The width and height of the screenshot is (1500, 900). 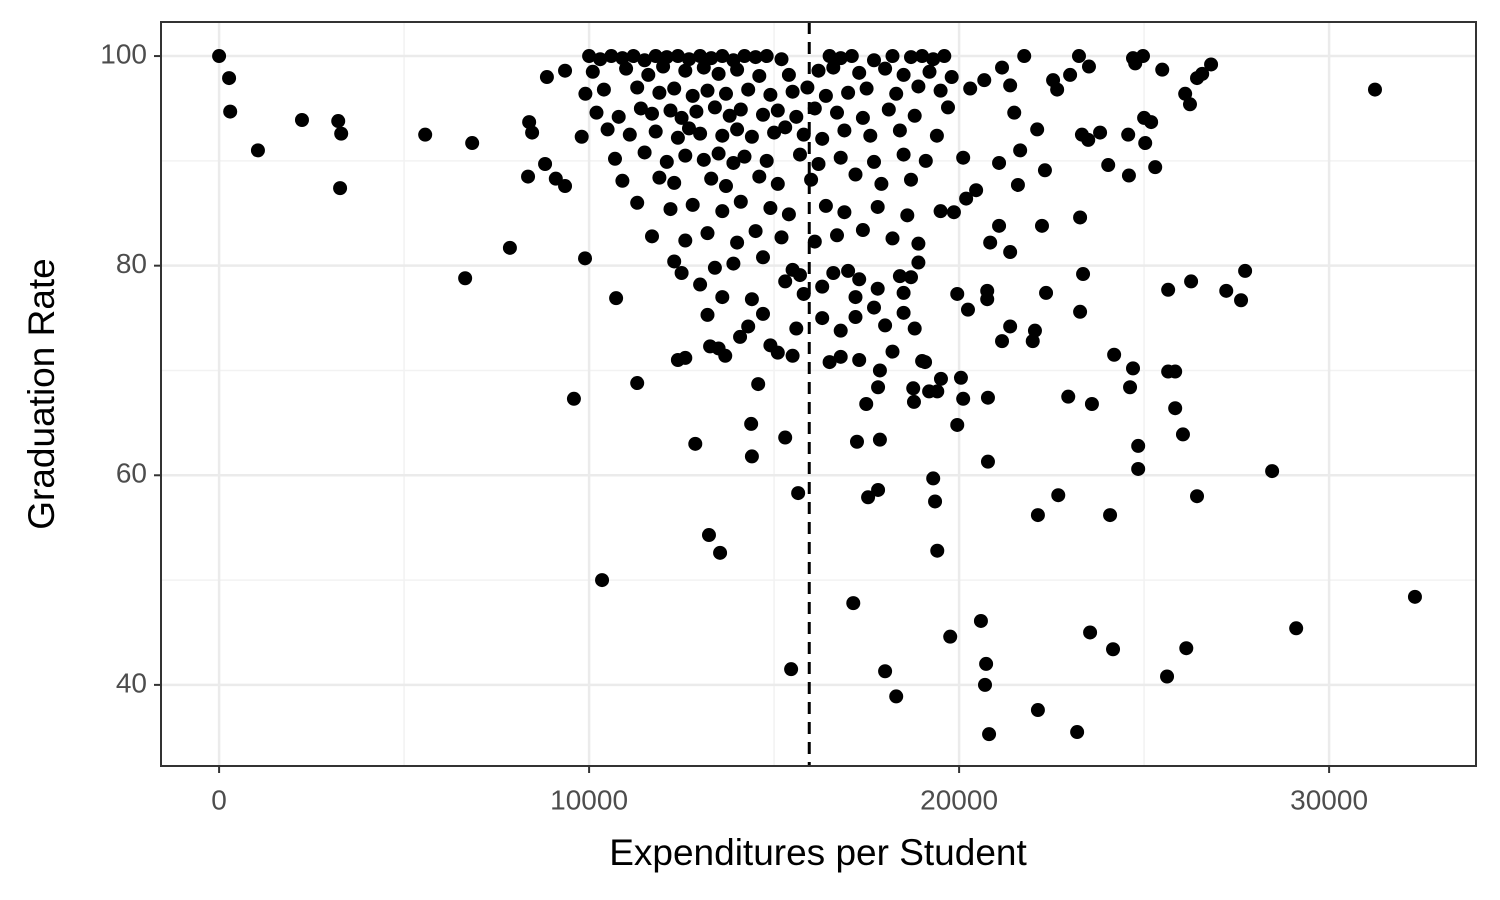 I want to click on y-tick-label: 80, so click(x=131, y=263).